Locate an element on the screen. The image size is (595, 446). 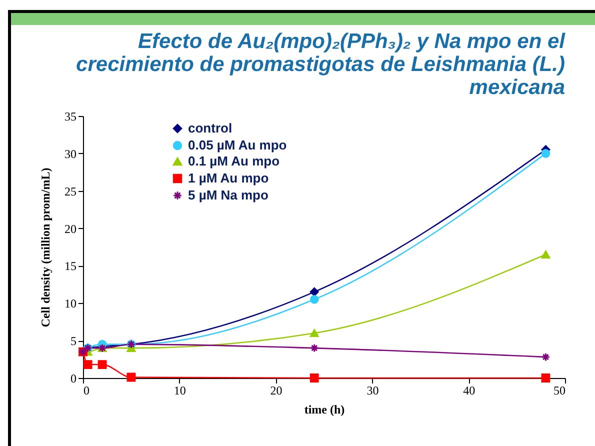
legend-label: 5 µM Na mpo is located at coordinates (228, 195).